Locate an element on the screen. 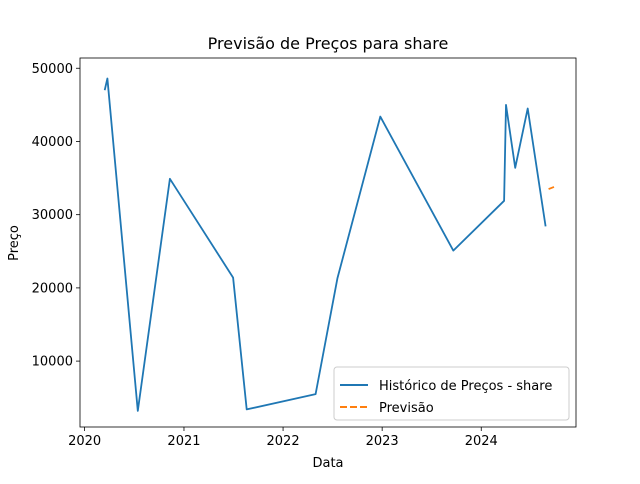 The height and width of the screenshot is (484, 640). legend-label-historico: Histórico de Preços - share is located at coordinates (465, 386).